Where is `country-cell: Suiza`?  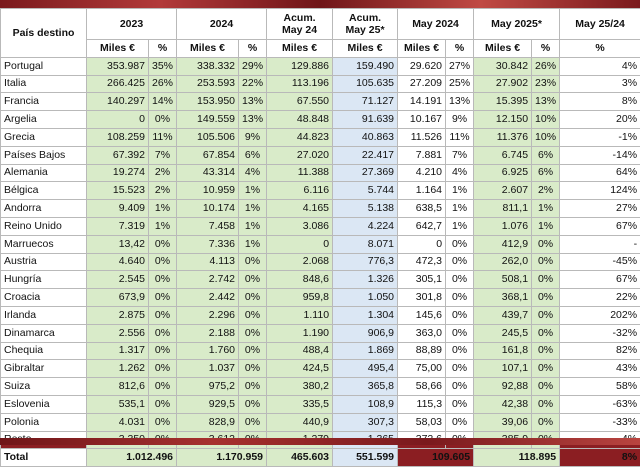
country-cell: Suiza is located at coordinates (44, 387).